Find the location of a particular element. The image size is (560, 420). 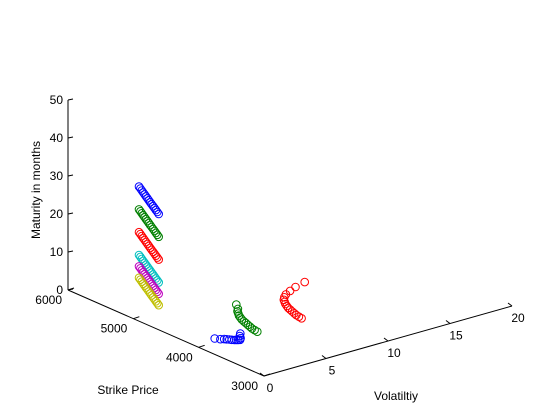

series-0-group is located at coordinates (189, 263).